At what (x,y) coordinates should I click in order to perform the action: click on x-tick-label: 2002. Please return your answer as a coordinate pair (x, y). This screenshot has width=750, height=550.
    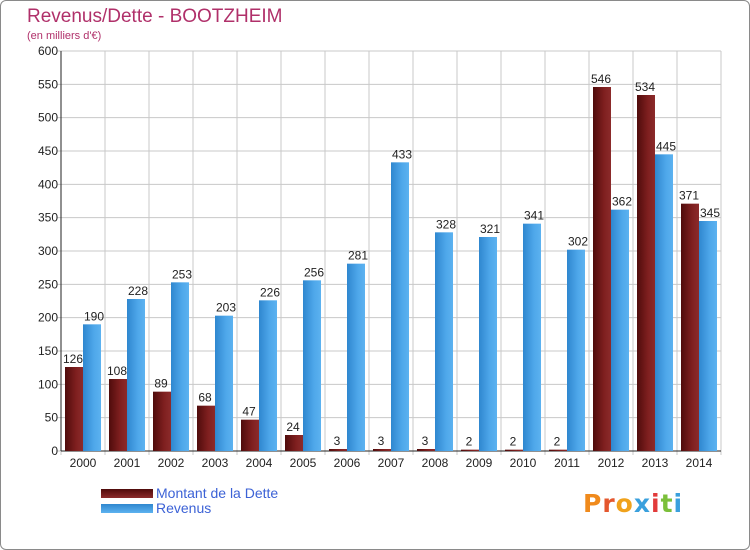
    Looking at the image, I should click on (171, 463).